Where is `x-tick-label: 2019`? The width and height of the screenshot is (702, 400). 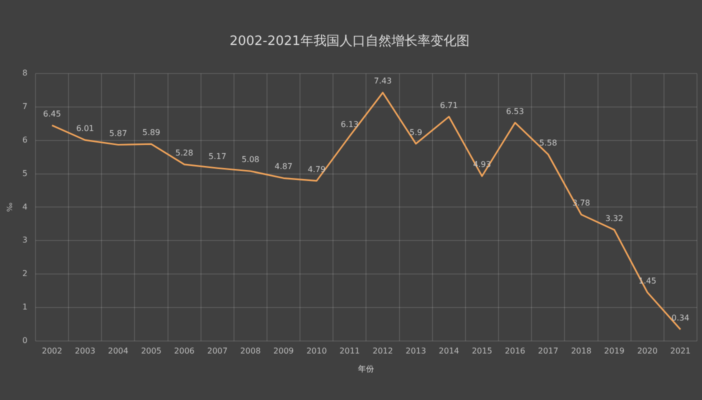
x-tick-label: 2019 is located at coordinates (614, 351).